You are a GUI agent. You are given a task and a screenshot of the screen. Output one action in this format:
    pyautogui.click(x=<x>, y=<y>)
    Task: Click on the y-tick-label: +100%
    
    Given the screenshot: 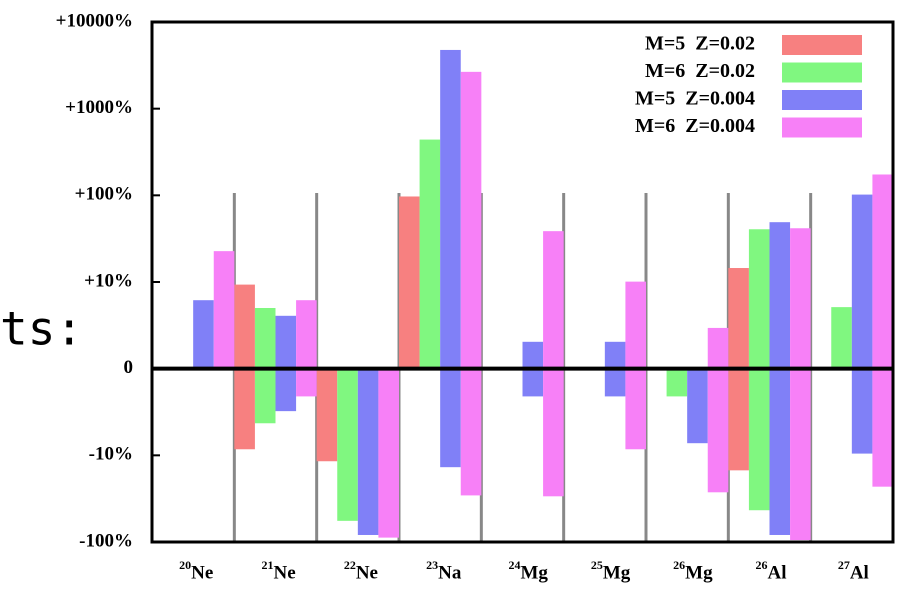 What is the action you would take?
    pyautogui.click(x=104, y=194)
    